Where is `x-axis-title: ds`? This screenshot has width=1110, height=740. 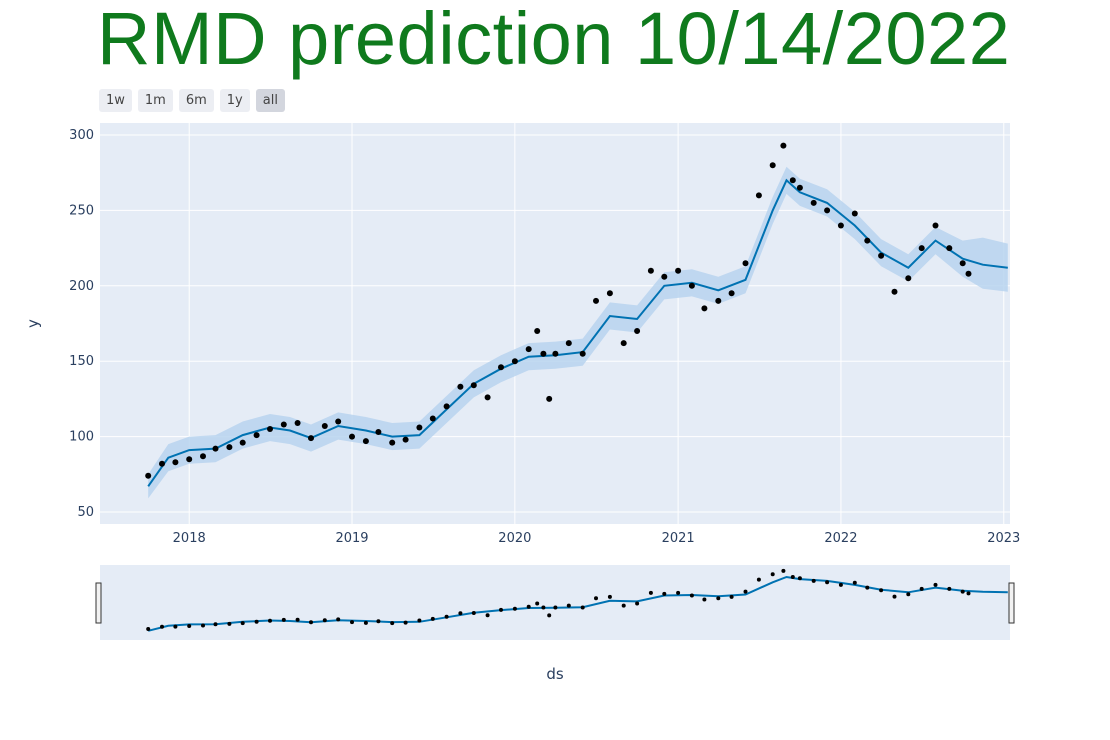 x-axis-title: ds is located at coordinates (555, 674).